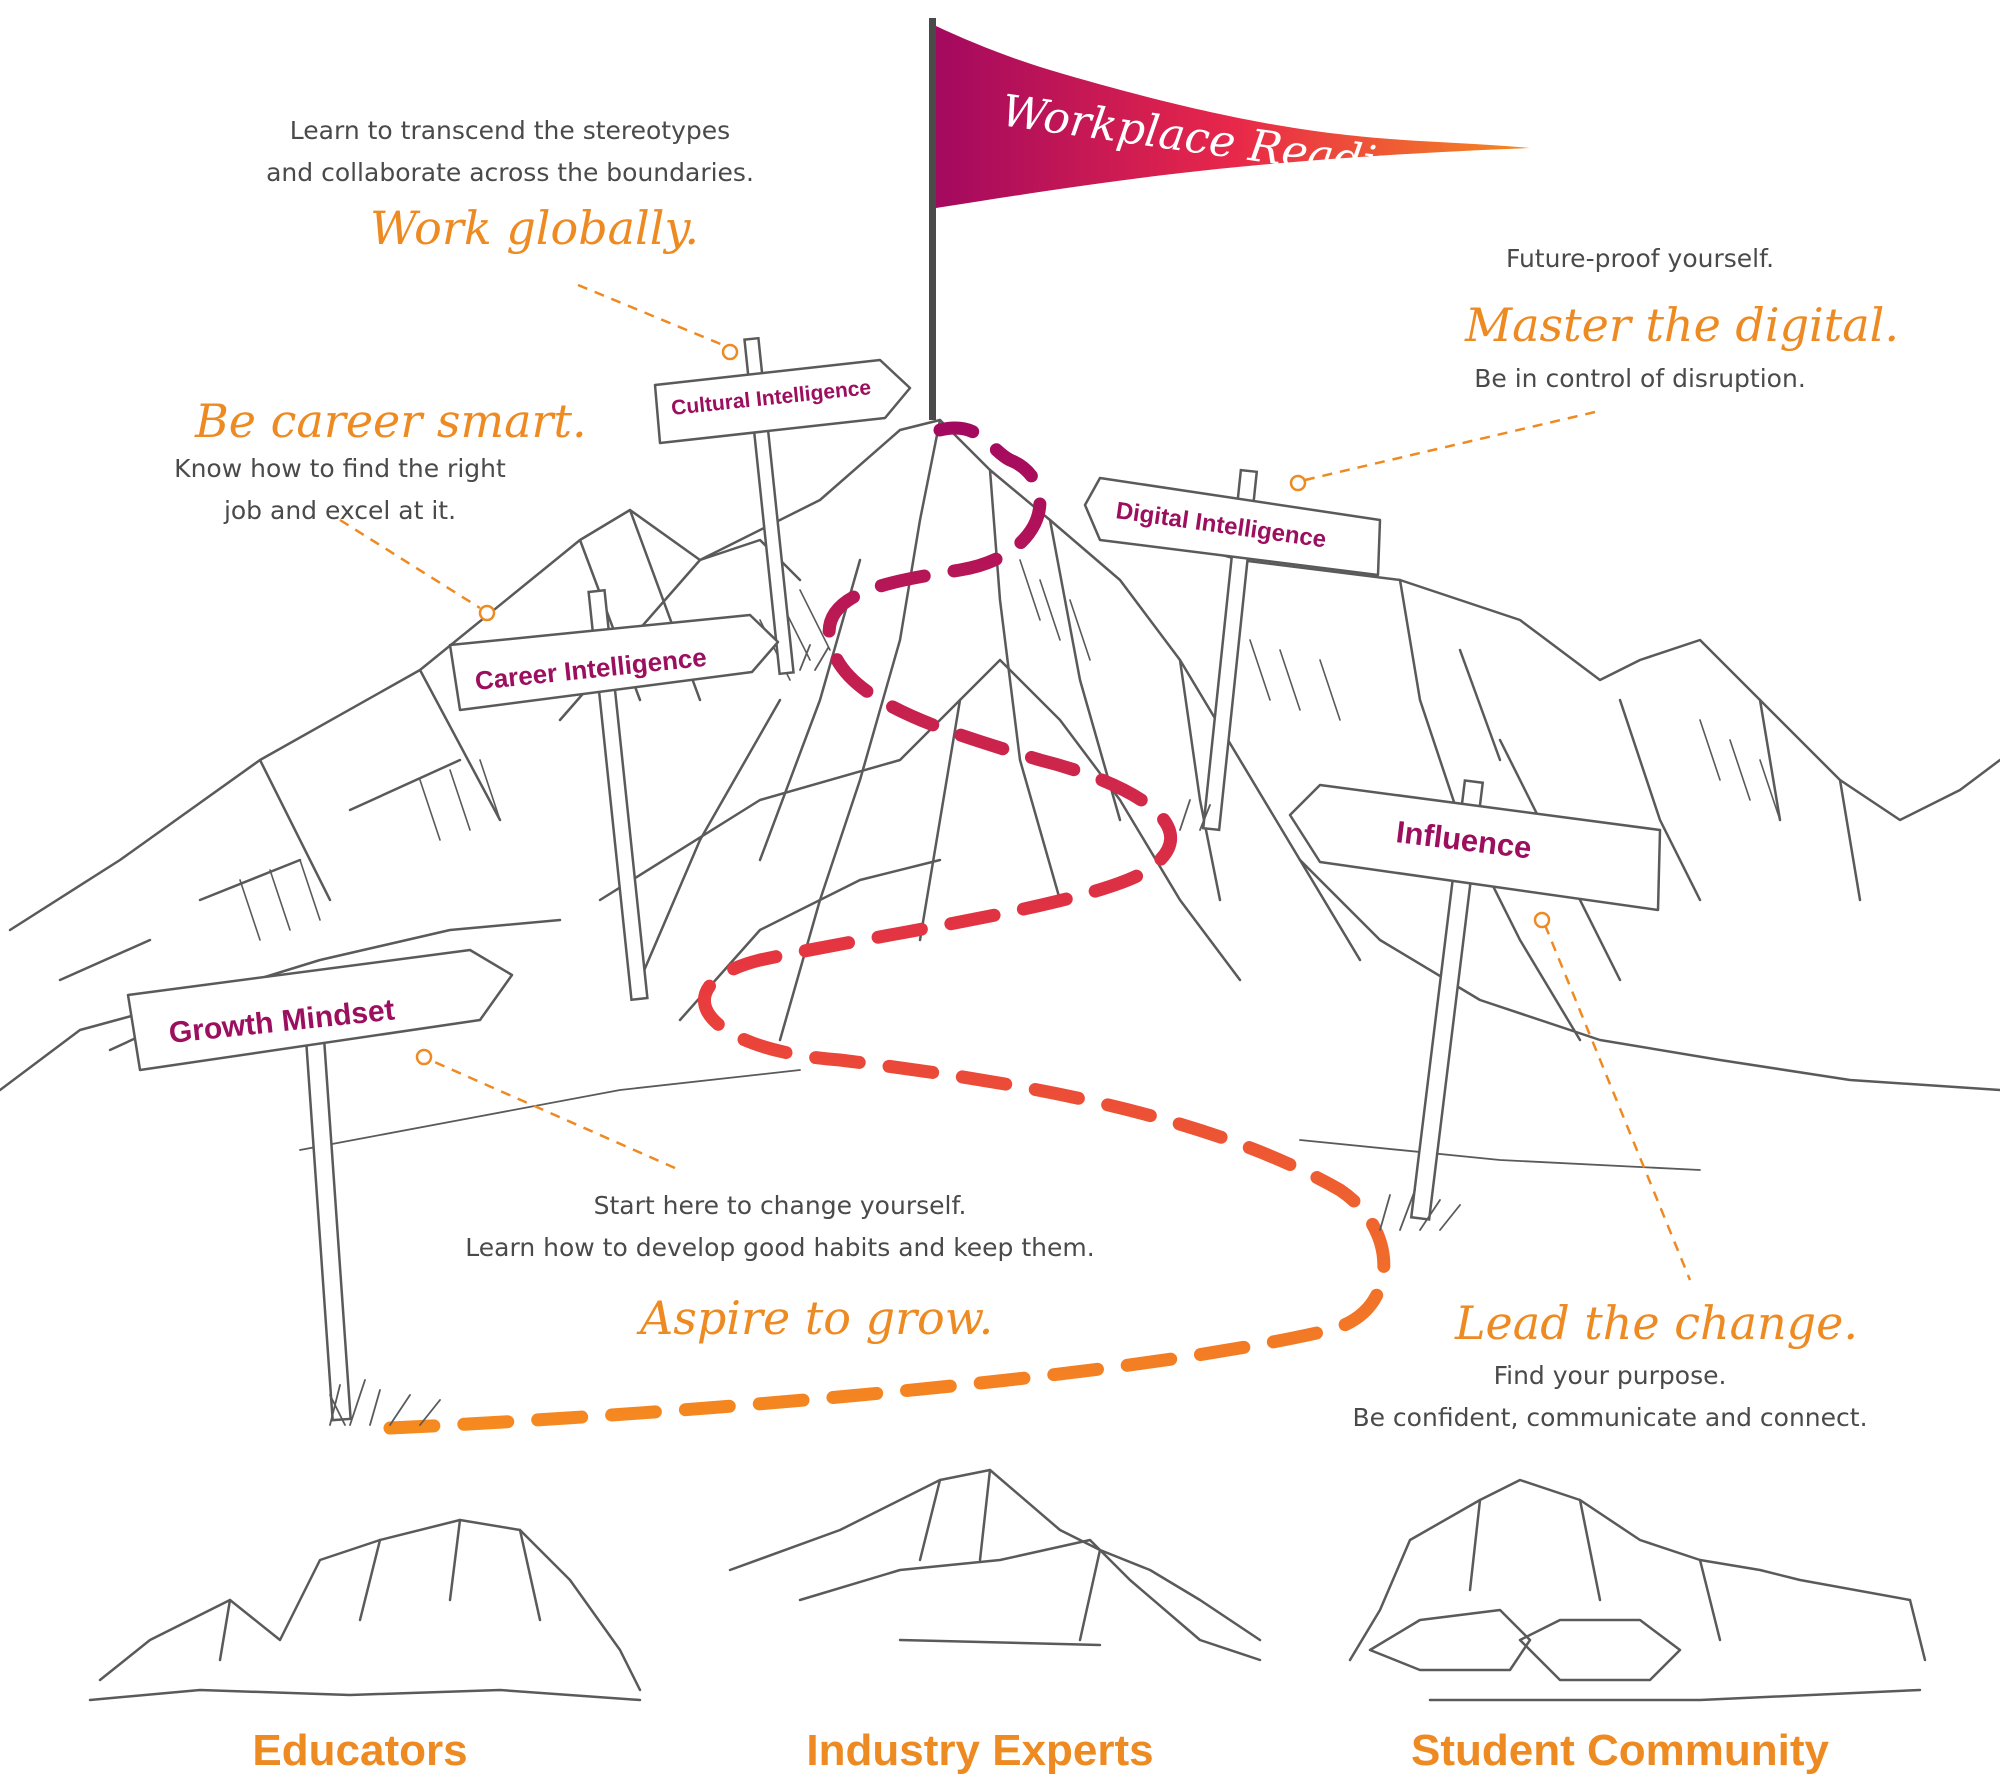 The height and width of the screenshot is (1786, 2000). What do you see at coordinates (1640, 378) in the screenshot?
I see `digital-description: Be in control of disruption.` at bounding box center [1640, 378].